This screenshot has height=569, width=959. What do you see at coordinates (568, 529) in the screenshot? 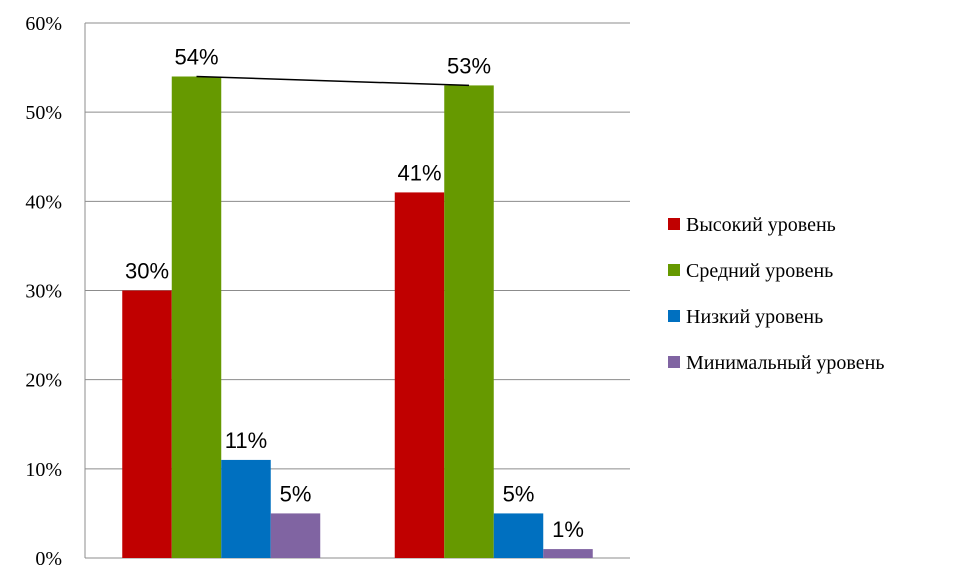
I see `data-label: 1%` at bounding box center [568, 529].